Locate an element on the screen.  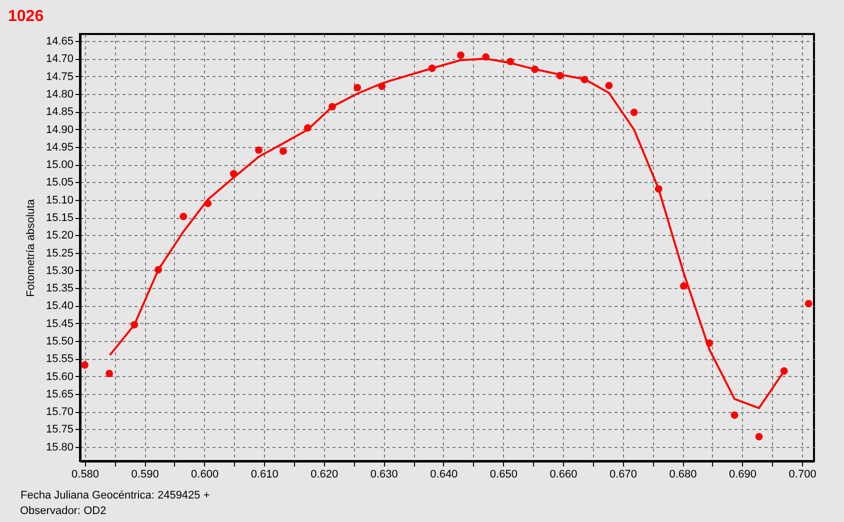
x-tick-label: 0.630 is located at coordinates (384, 474).